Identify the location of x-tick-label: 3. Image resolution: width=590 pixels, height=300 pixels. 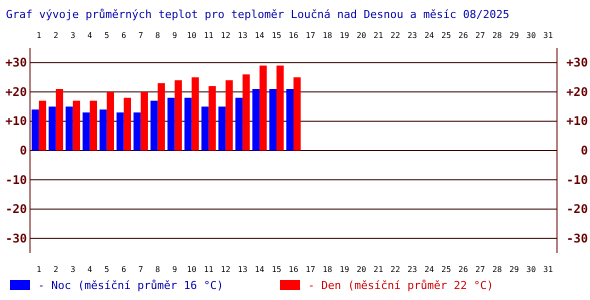
(73, 35).